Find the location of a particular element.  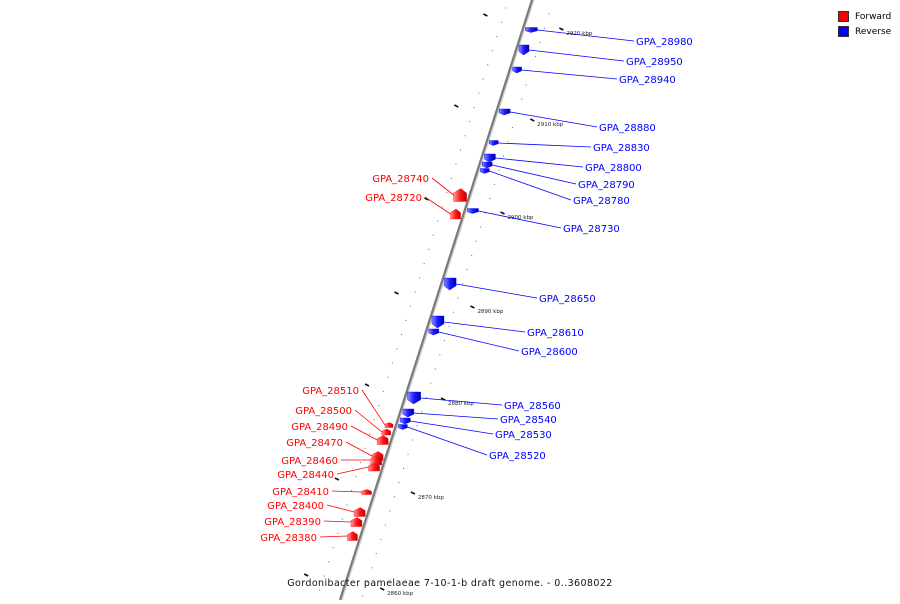

gene-label-gpa-28510: GPA_28510 is located at coordinates (330, 391).